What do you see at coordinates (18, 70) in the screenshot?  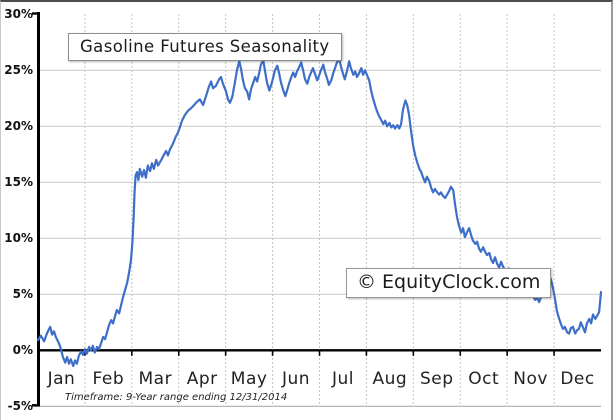 I see `y-tick-label: 25%` at bounding box center [18, 70].